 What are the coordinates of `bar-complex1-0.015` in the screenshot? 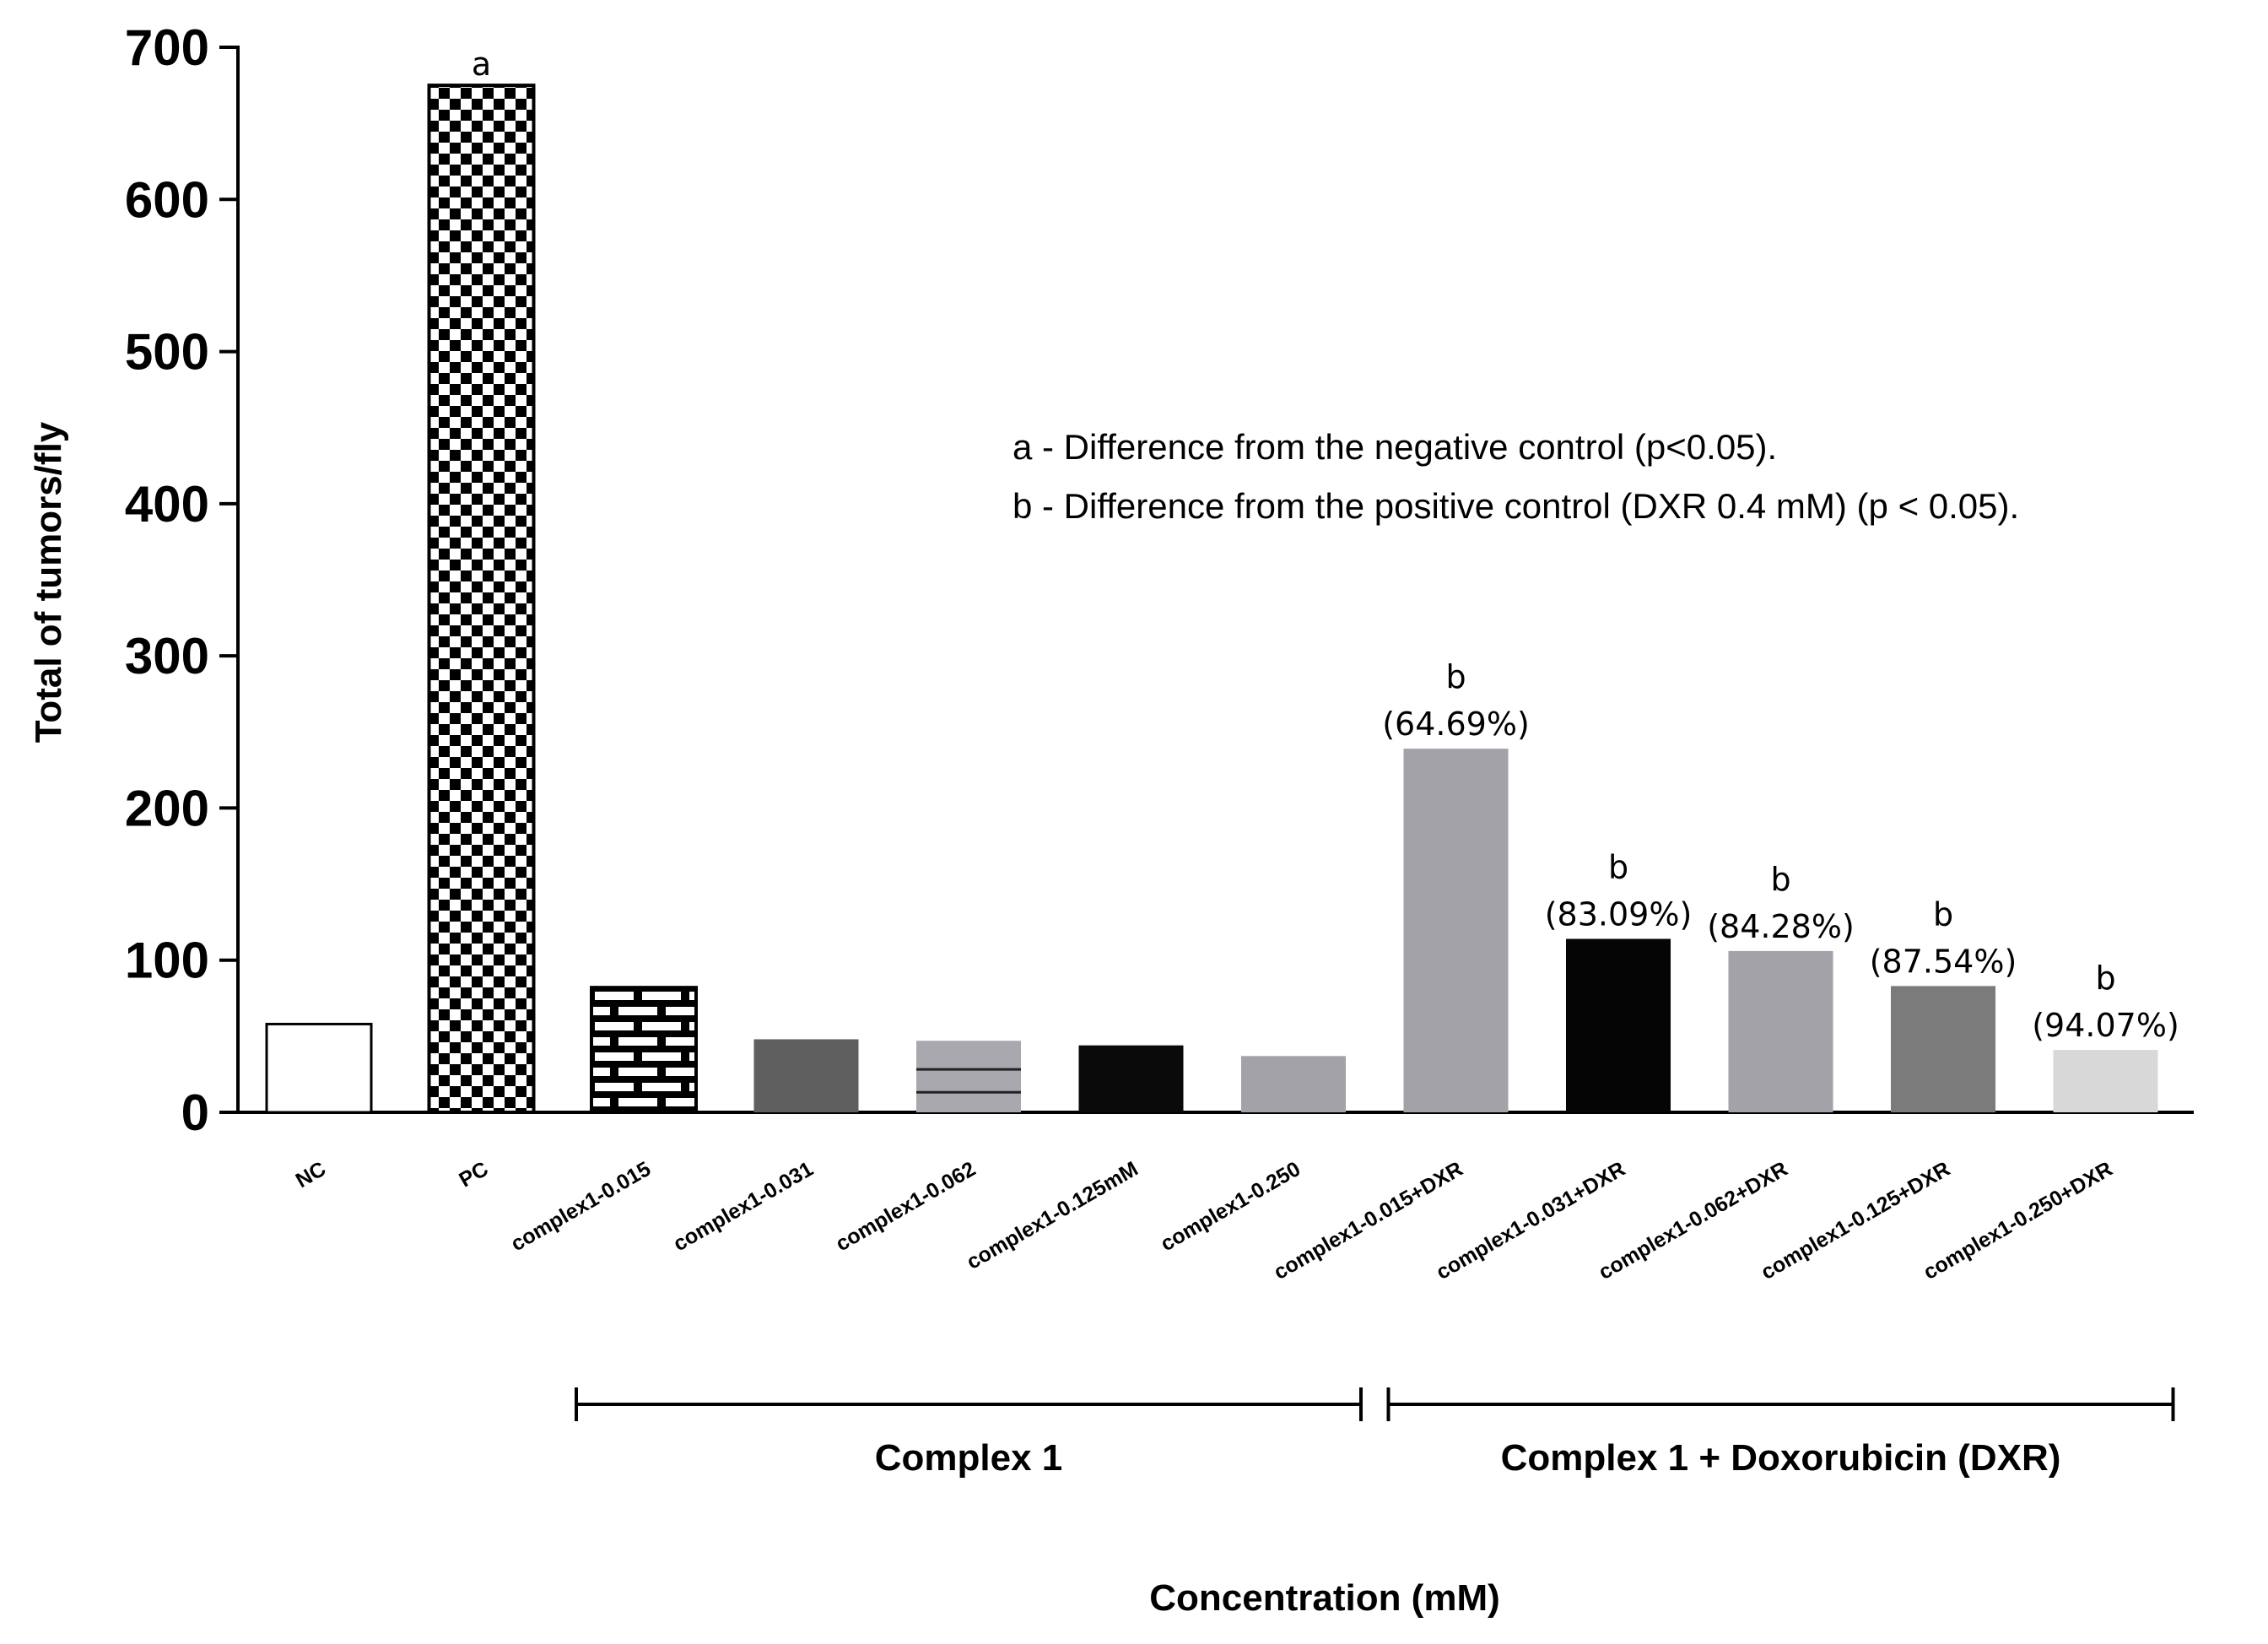 It's located at (644, 1050).